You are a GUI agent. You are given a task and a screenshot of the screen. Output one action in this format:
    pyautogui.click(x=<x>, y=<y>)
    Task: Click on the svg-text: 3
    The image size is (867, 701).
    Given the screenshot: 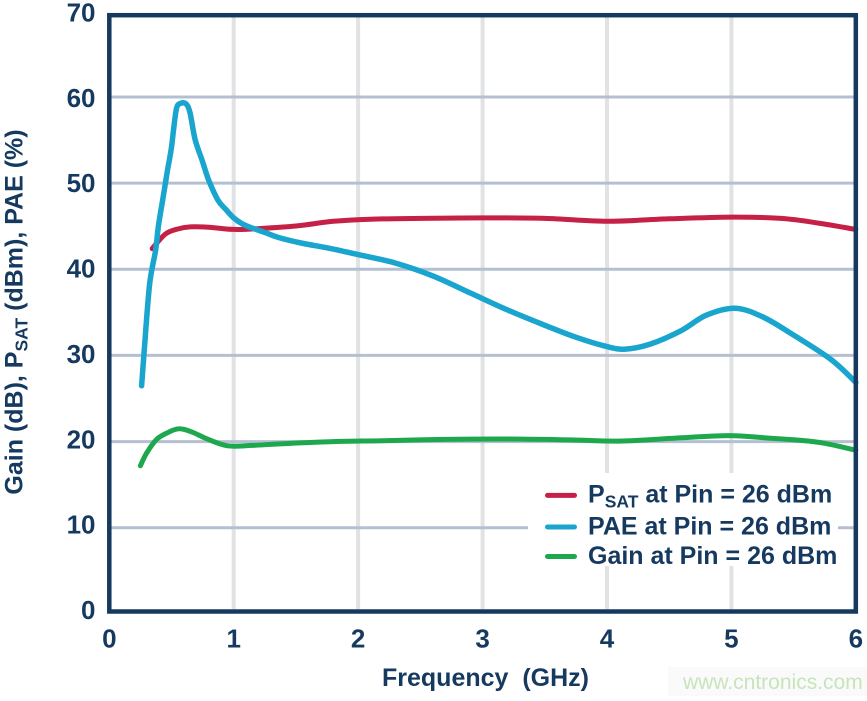 What is the action you would take?
    pyautogui.click(x=482, y=639)
    